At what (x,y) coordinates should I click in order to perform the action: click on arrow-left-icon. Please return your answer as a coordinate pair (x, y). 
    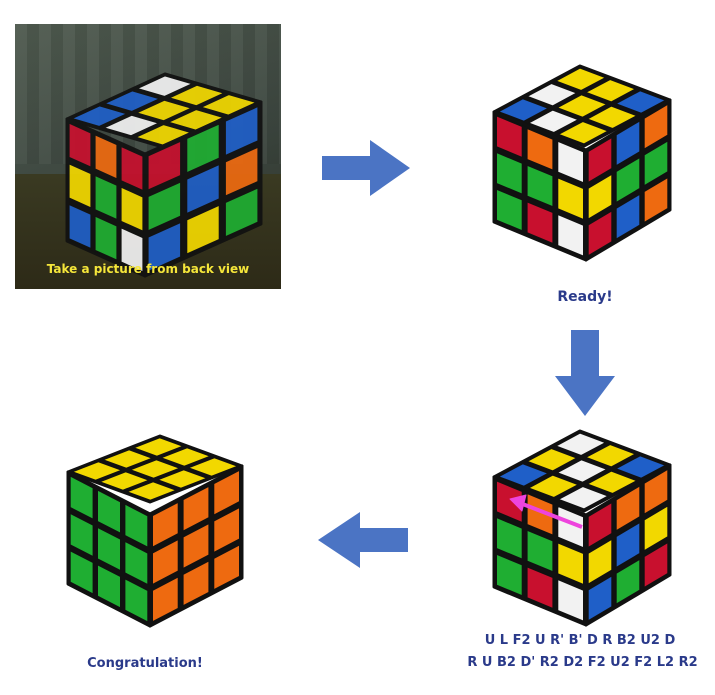
    Looking at the image, I should click on (363, 540).